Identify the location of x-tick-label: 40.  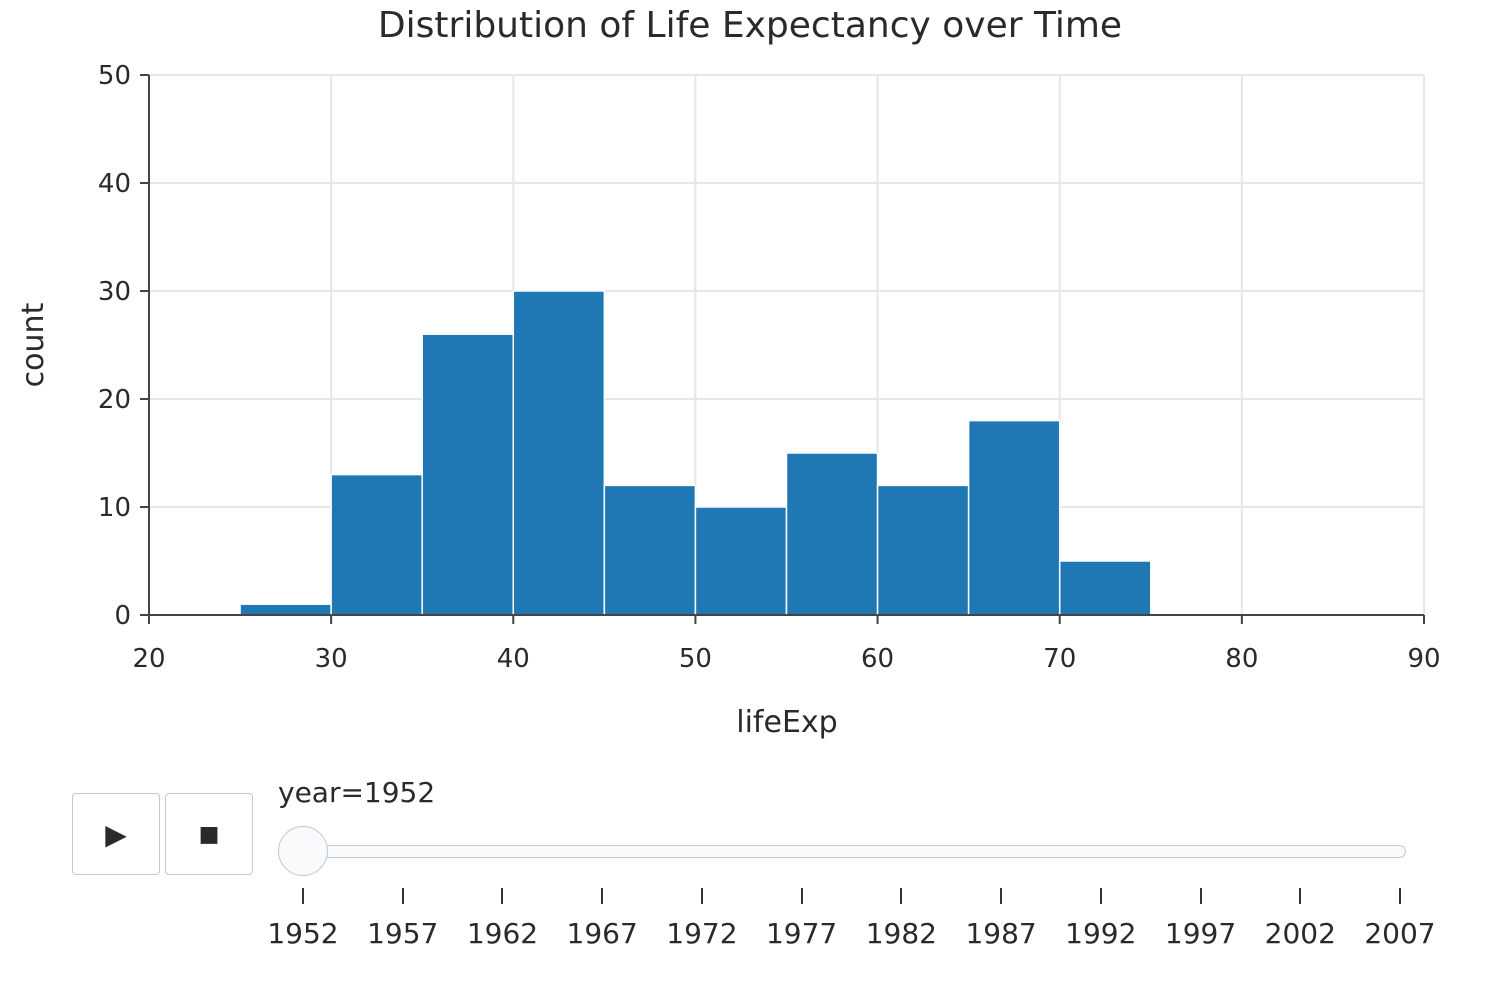
(513, 659).